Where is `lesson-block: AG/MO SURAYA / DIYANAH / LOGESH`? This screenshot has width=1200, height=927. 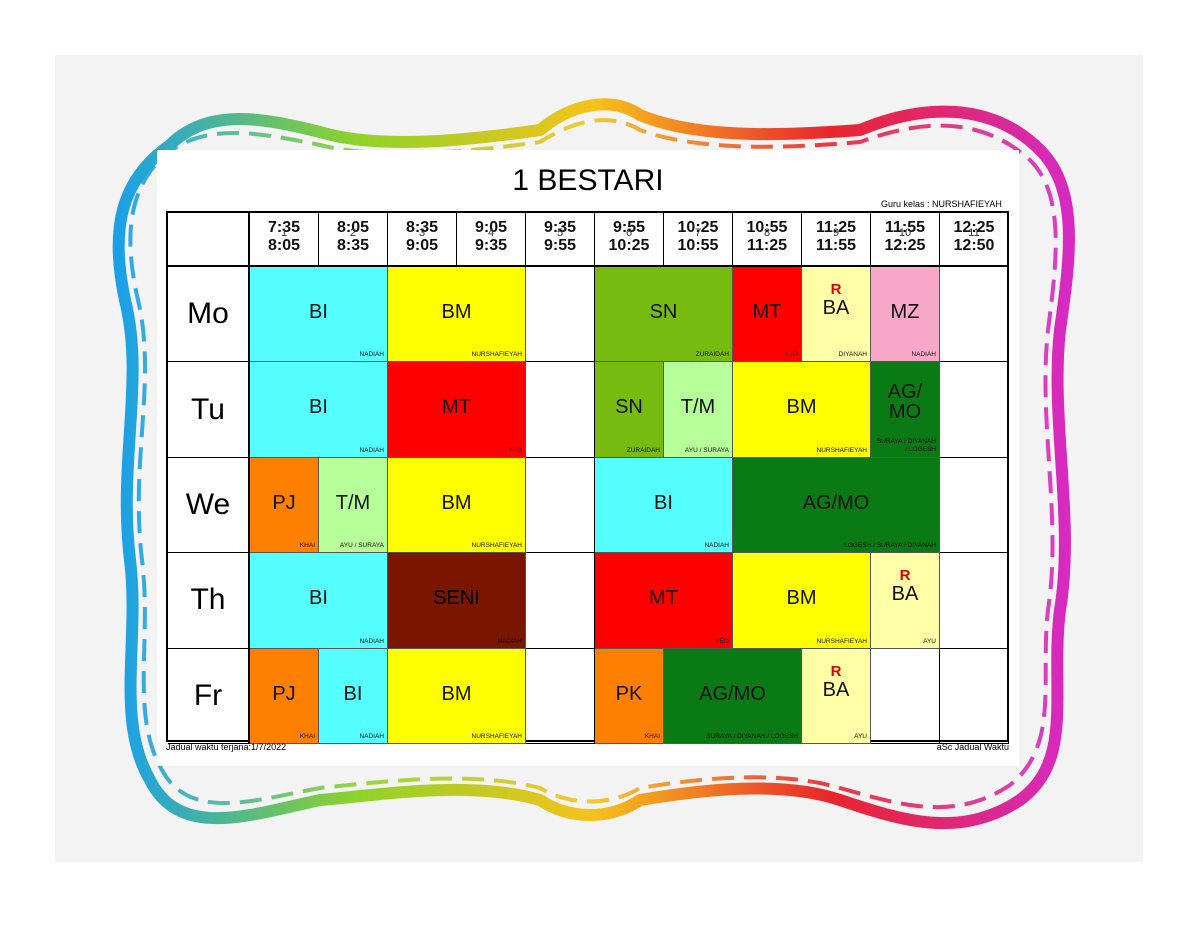 lesson-block: AG/MO SURAYA / DIYANAH / LOGESH is located at coordinates (733, 696).